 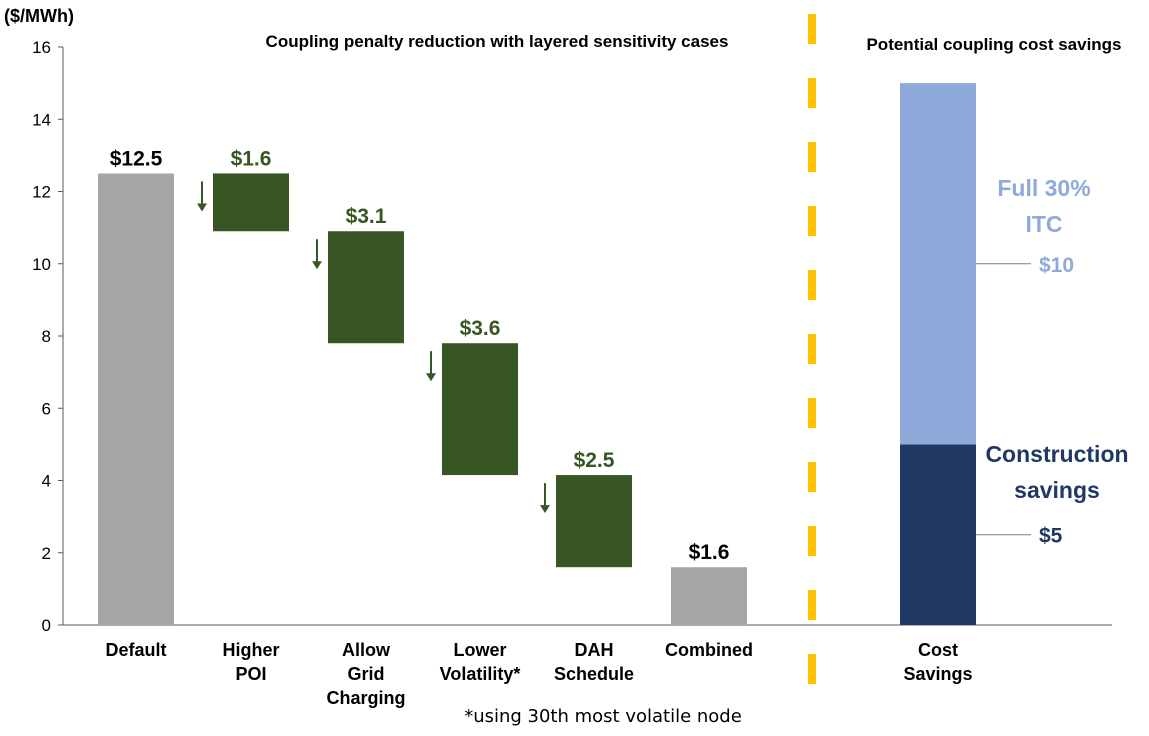 I want to click on y-tick-label-6: 6, so click(x=46, y=408).